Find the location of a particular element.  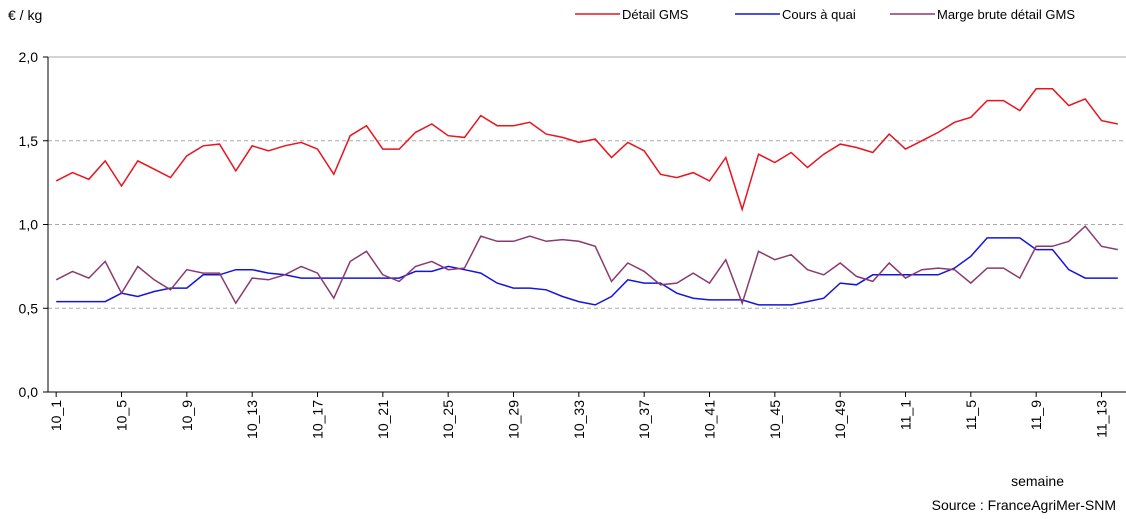

x-tick-label: 10_21 is located at coordinates (383, 419).